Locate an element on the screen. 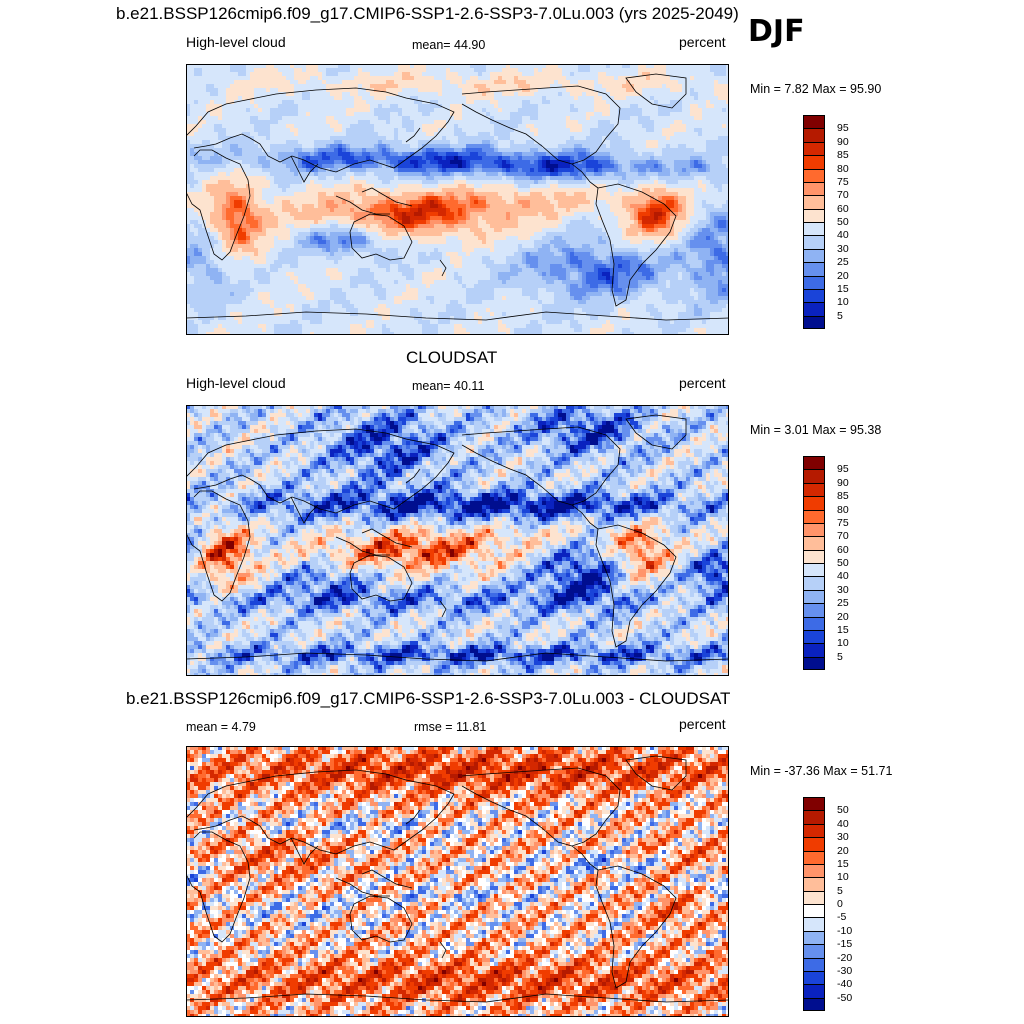  colorbar-tick-label: 80 is located at coordinates (843, 510).